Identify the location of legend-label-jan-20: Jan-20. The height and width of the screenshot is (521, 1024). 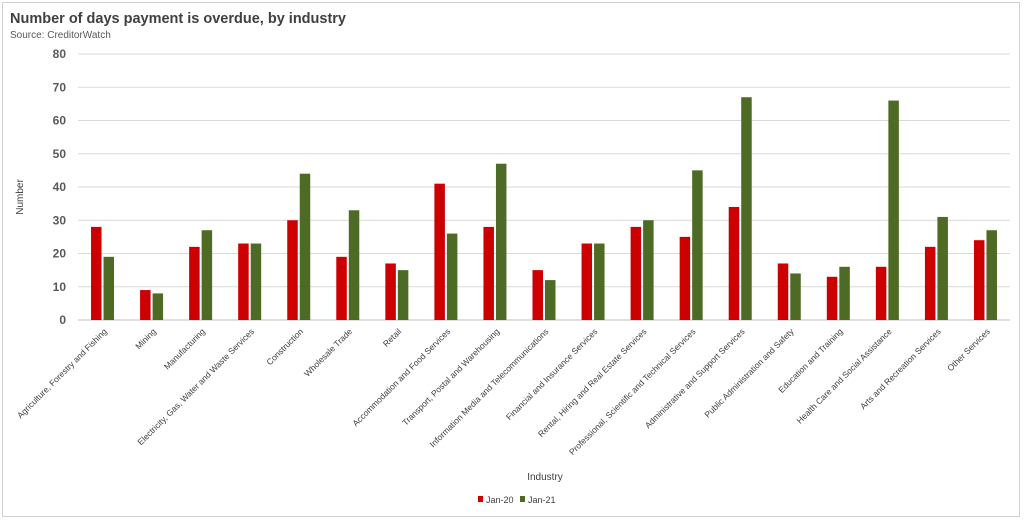
(500, 500).